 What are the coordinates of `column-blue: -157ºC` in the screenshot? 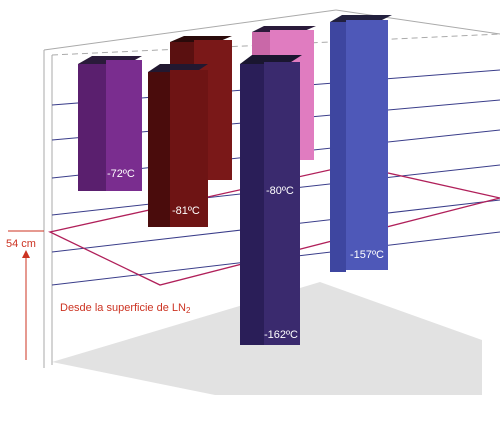 It's located at (361, 143).